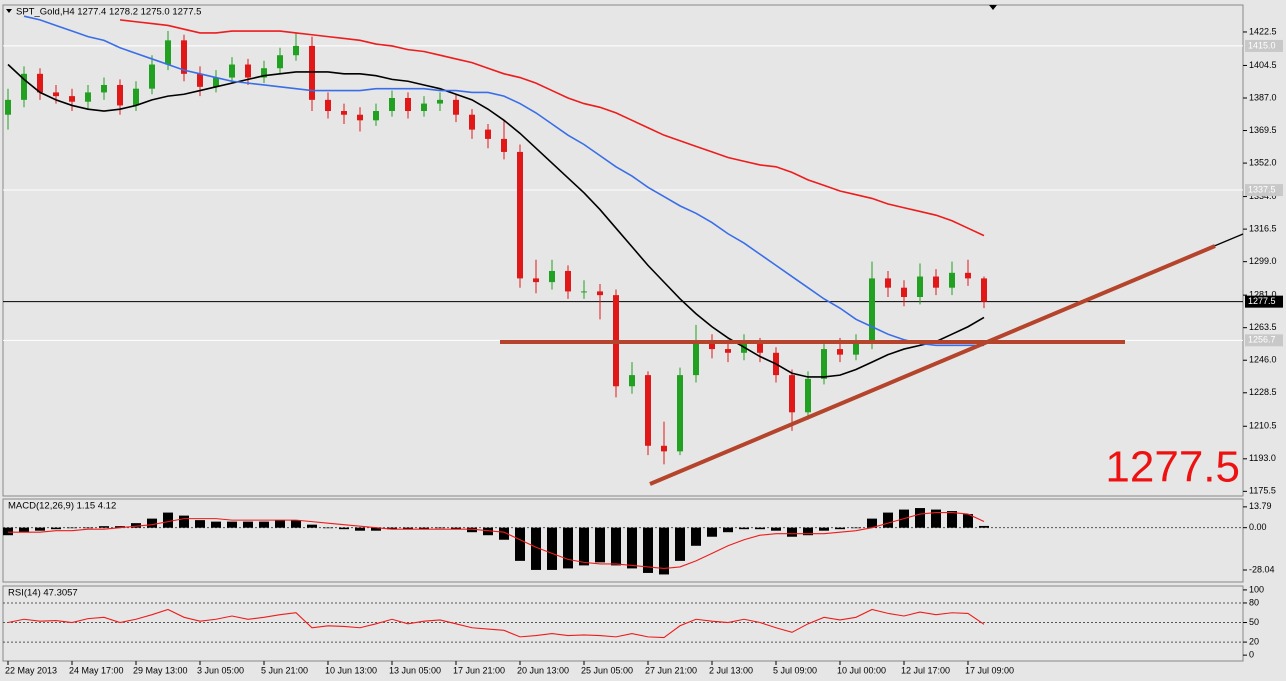 The width and height of the screenshot is (1286, 681). I want to click on y-tick-label: 1316.5, so click(1263, 228).